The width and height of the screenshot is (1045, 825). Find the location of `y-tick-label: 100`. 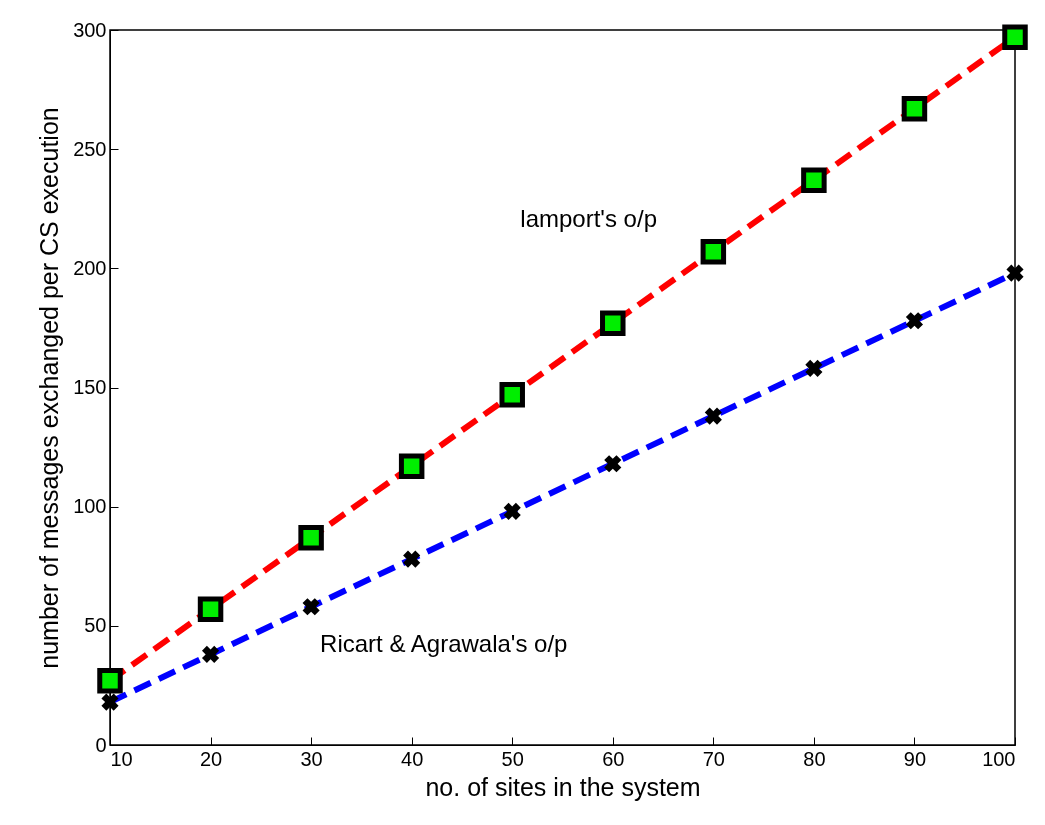

y-tick-label: 100 is located at coordinates (90, 506).